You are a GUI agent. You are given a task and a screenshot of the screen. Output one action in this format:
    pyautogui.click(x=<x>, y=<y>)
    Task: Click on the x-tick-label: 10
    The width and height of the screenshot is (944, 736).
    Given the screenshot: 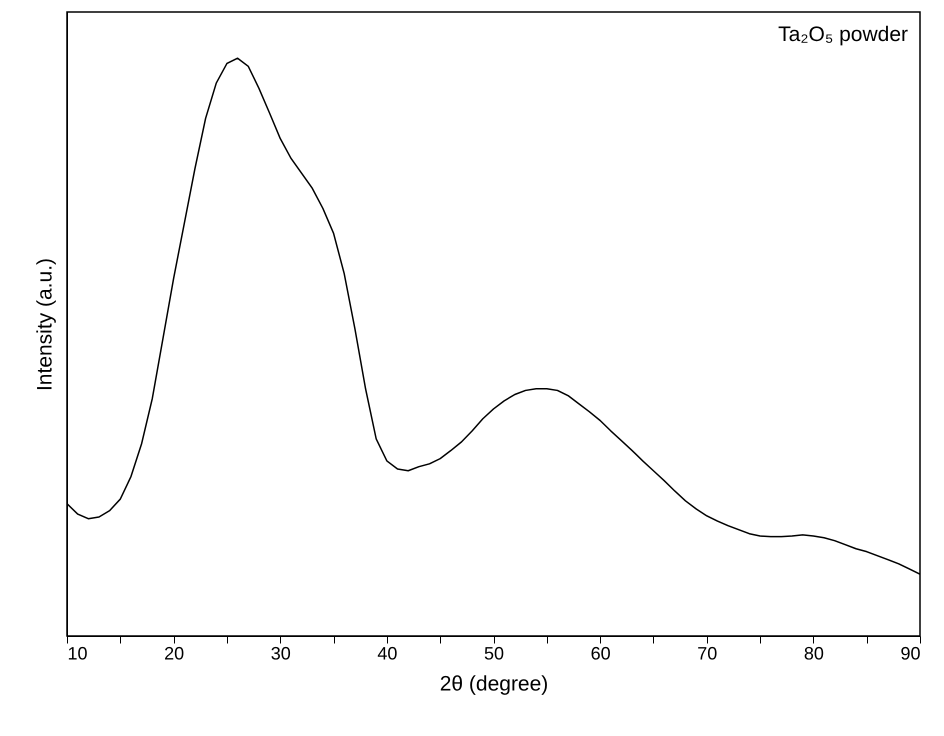 What is the action you would take?
    pyautogui.click(x=78, y=654)
    